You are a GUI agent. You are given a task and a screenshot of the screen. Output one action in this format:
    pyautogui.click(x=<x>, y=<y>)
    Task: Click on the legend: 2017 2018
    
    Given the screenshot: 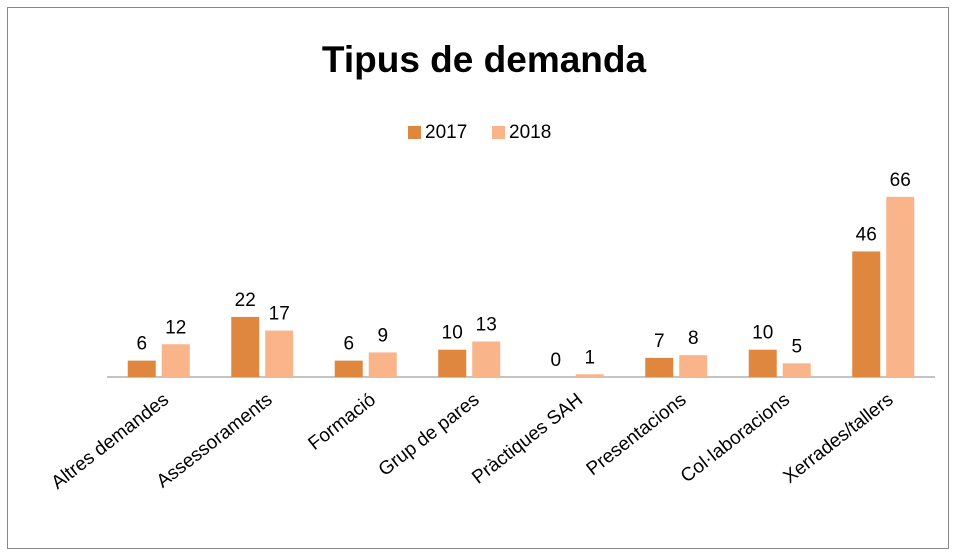 What is the action you would take?
    pyautogui.click(x=479, y=132)
    